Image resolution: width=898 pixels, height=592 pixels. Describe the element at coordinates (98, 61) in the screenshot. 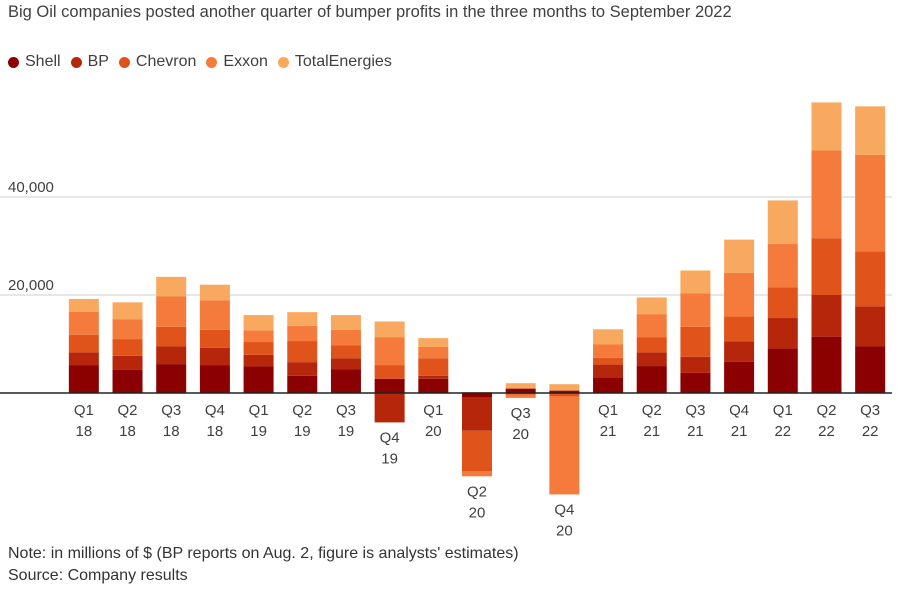

I see `legend-label-bp: BP` at that location.